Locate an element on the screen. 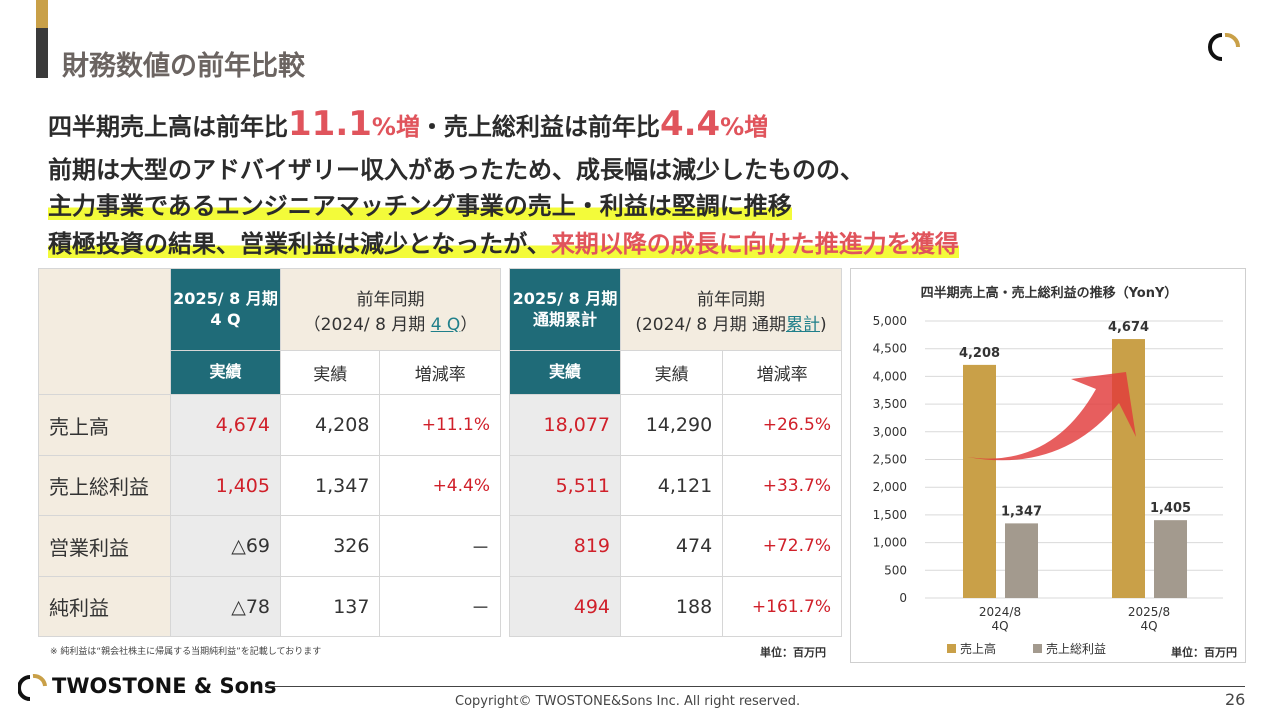 The width and height of the screenshot is (1280, 720). x-tick-label: 2024/8 is located at coordinates (1000, 612).